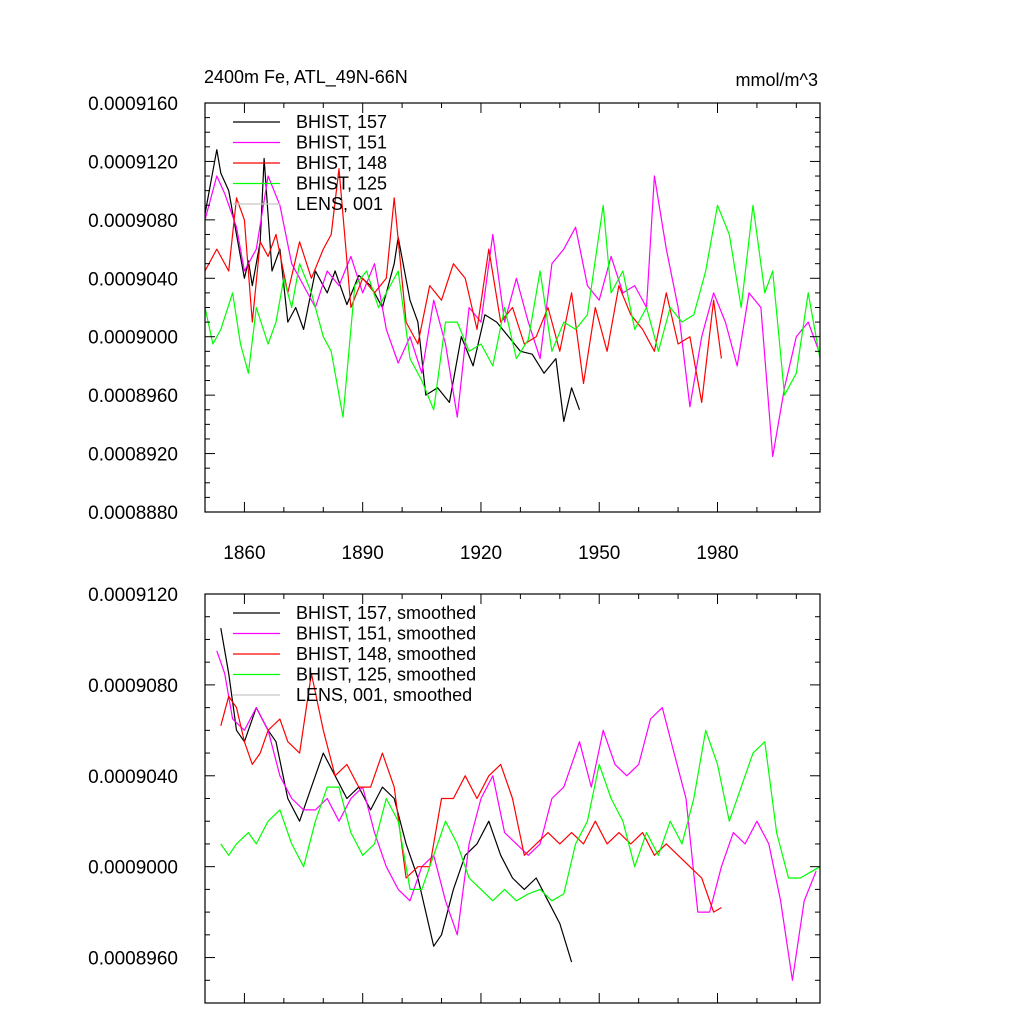 The width and height of the screenshot is (1024, 1024). Describe the element at coordinates (341, 184) in the screenshot. I see `legend-label: BHIST, 125` at that location.